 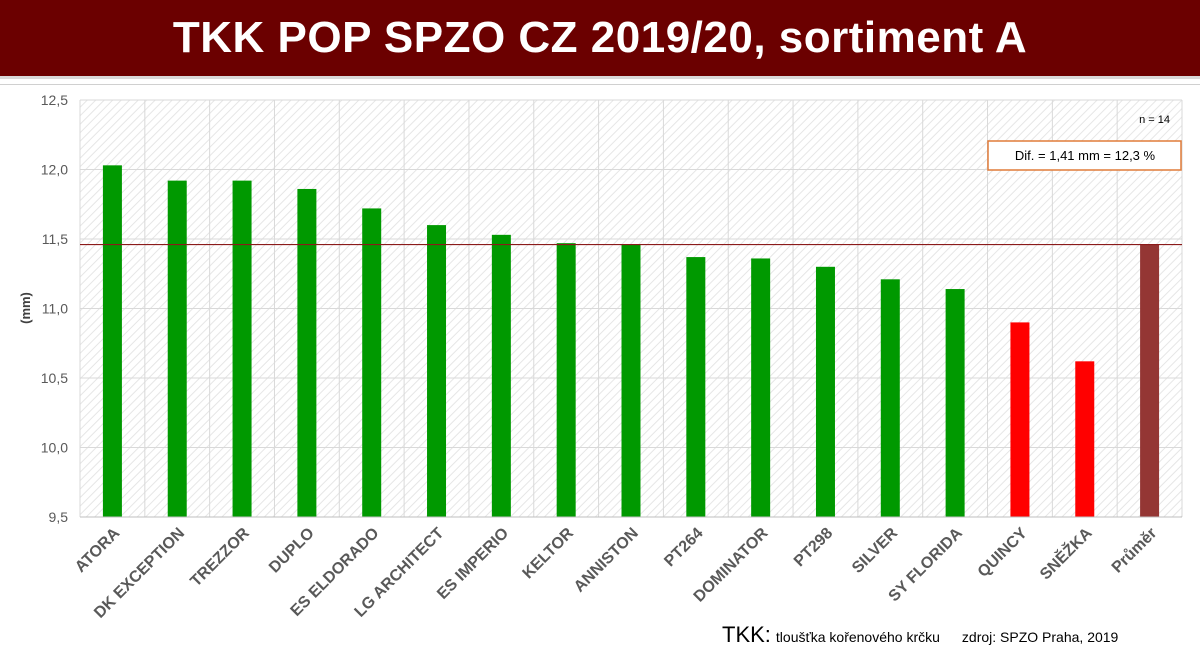 What do you see at coordinates (600, 84) in the screenshot?
I see `divider` at bounding box center [600, 84].